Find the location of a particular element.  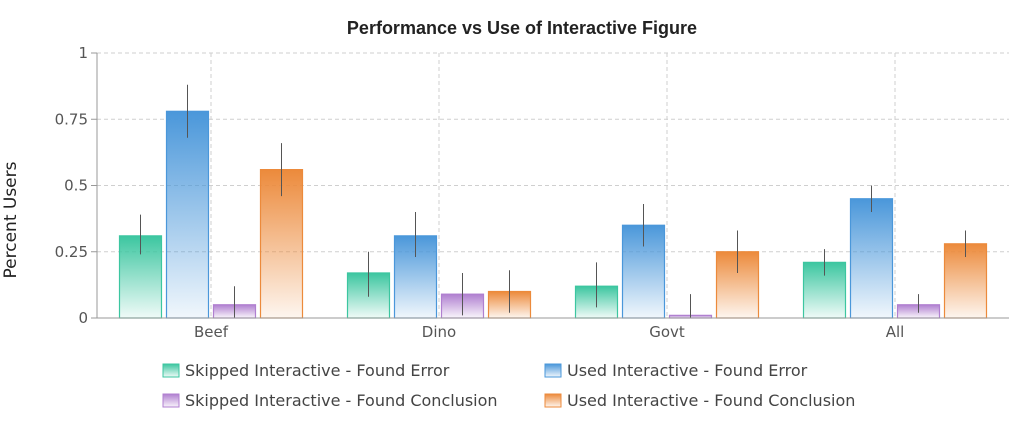

y-tick-label: 0 is located at coordinates (83, 318).